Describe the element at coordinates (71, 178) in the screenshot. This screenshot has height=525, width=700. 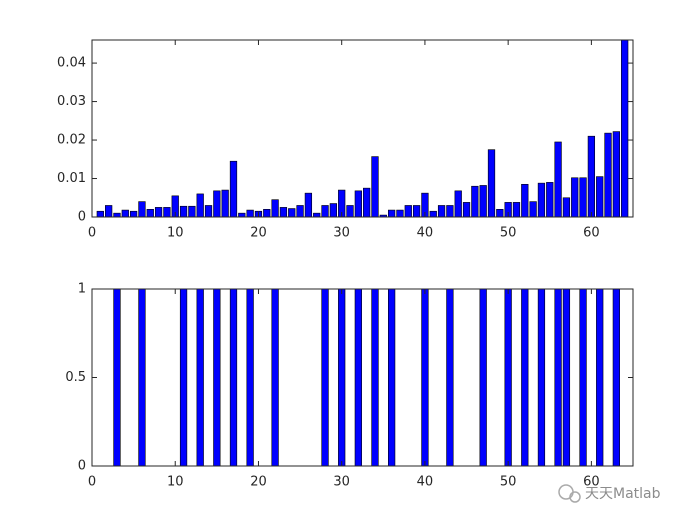
I see `y-tick-label: 0.01` at that location.